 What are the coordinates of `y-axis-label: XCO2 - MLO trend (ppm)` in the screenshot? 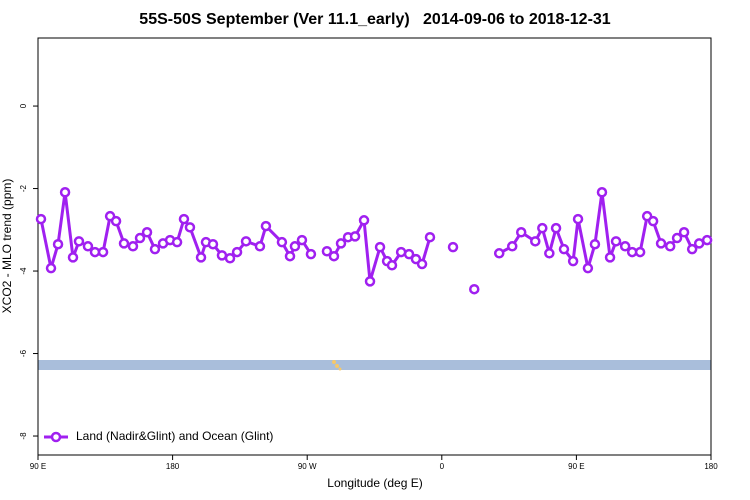 It's located at (7, 246).